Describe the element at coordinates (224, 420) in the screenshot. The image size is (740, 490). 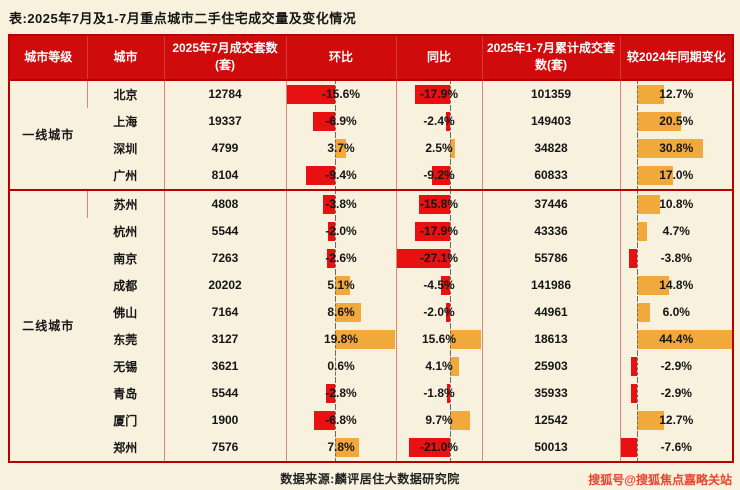
I see `july-units-cell: 1900` at that location.